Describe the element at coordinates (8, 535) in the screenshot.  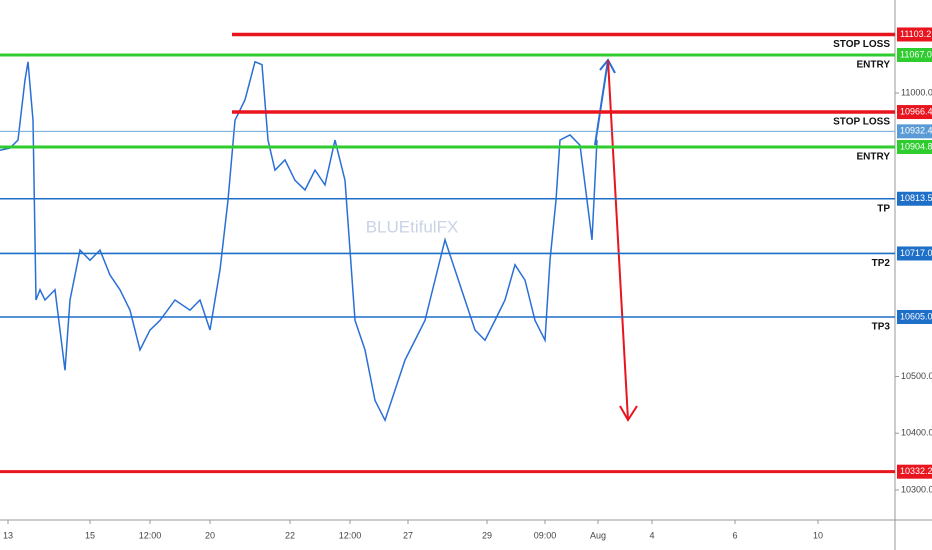
I see `x-tick-label: 13` at that location.